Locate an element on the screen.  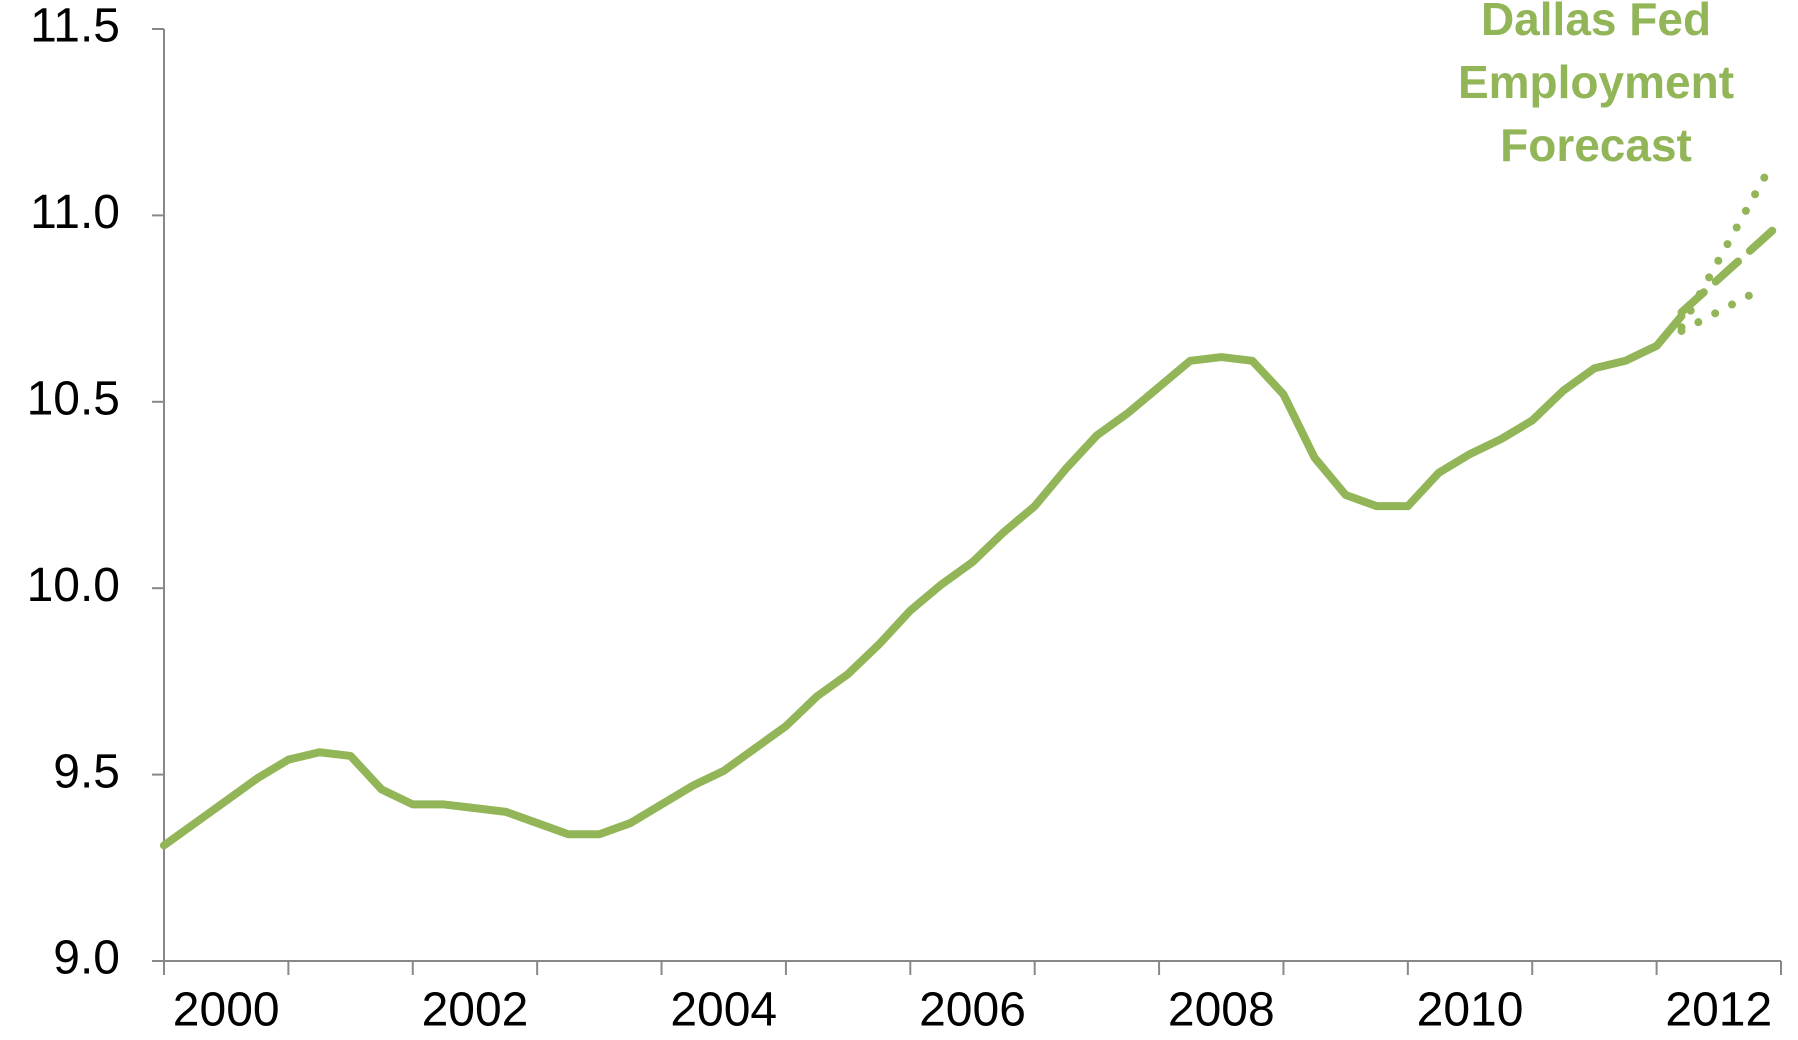
y-tick-label: 11.0 is located at coordinates (75, 212).